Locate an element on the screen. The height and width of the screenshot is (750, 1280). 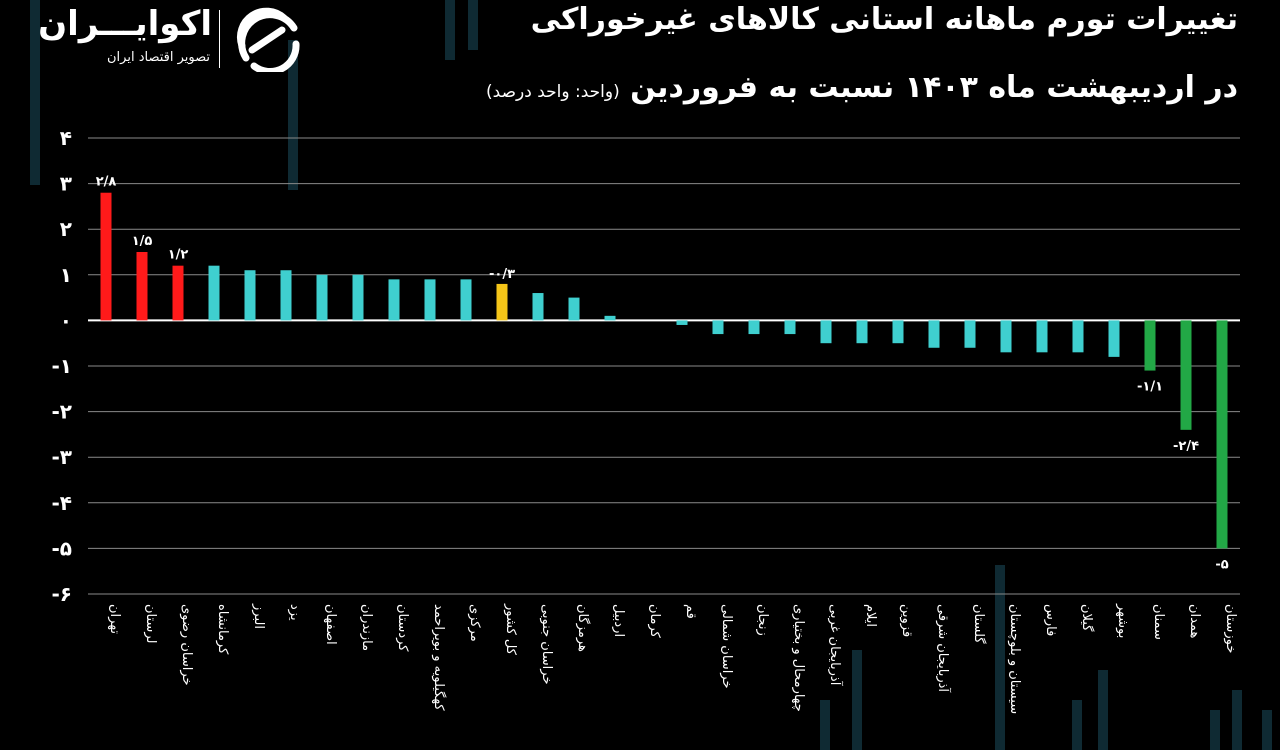
x-tick-label: قزوین is located at coordinates (906, 620).